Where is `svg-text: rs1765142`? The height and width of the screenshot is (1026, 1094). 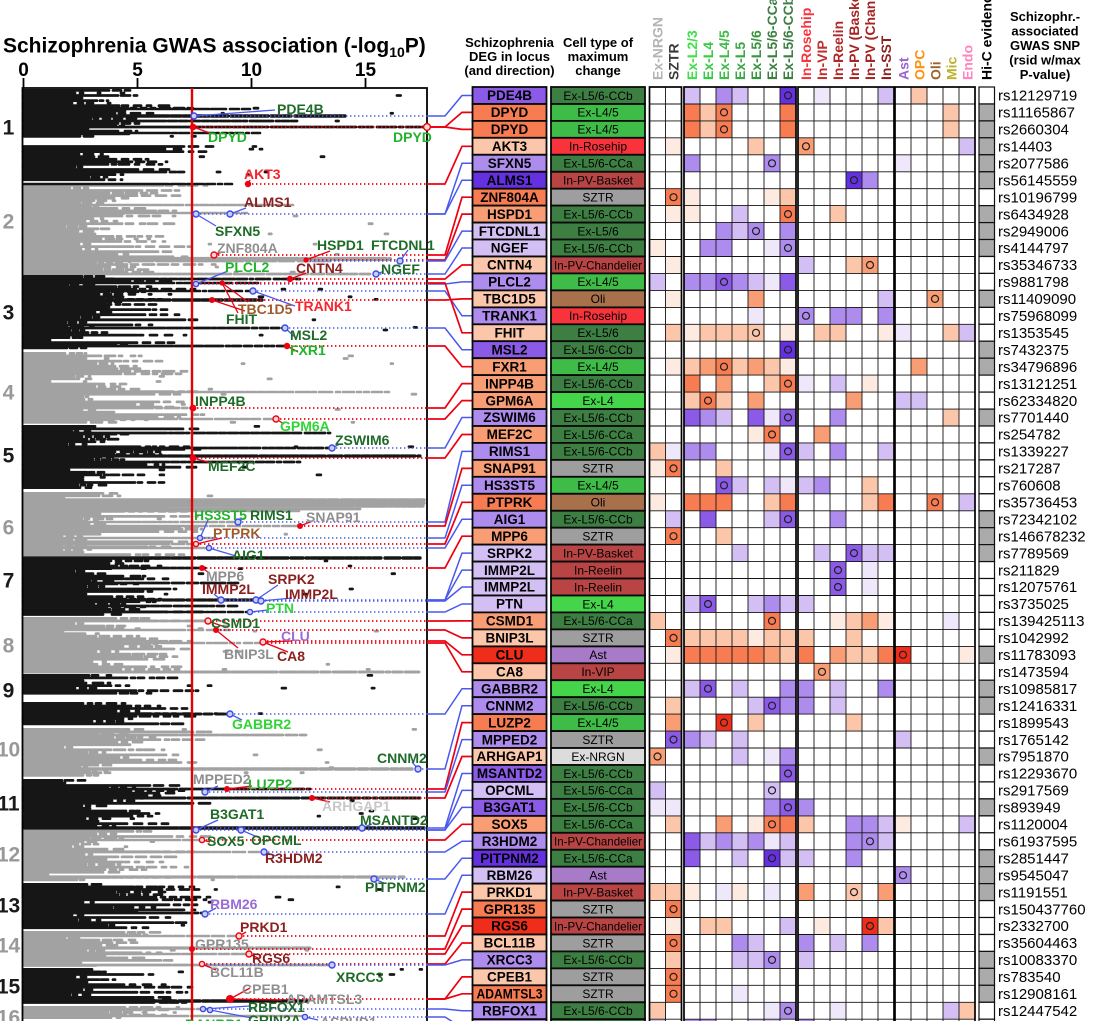
svg-text: rs1765142 is located at coordinates (1033, 740).